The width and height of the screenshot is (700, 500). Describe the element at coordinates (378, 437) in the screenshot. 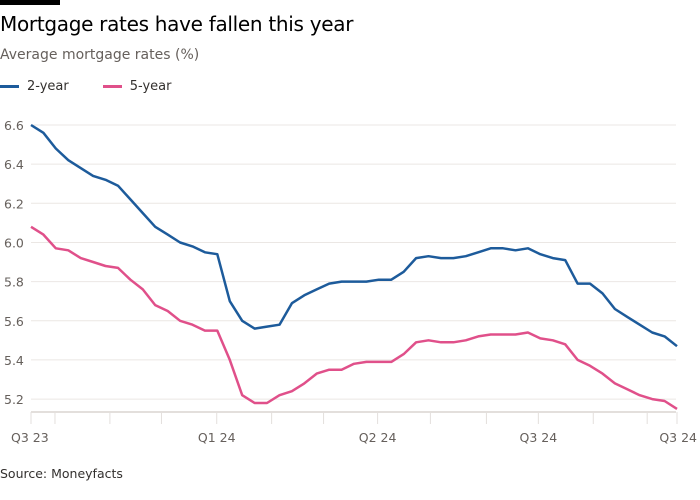

I see `x-tick-label: Q2 24` at that location.